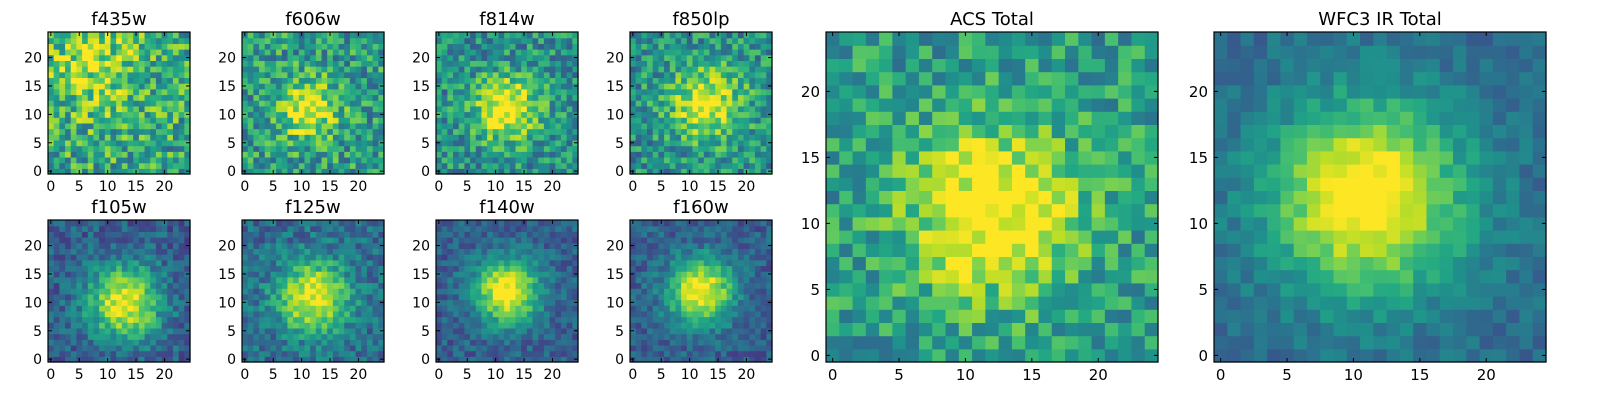 The width and height of the screenshot is (1600, 400). What do you see at coordinates (425, 144) in the screenshot?
I see `y-tick-label: 5` at bounding box center [425, 144].